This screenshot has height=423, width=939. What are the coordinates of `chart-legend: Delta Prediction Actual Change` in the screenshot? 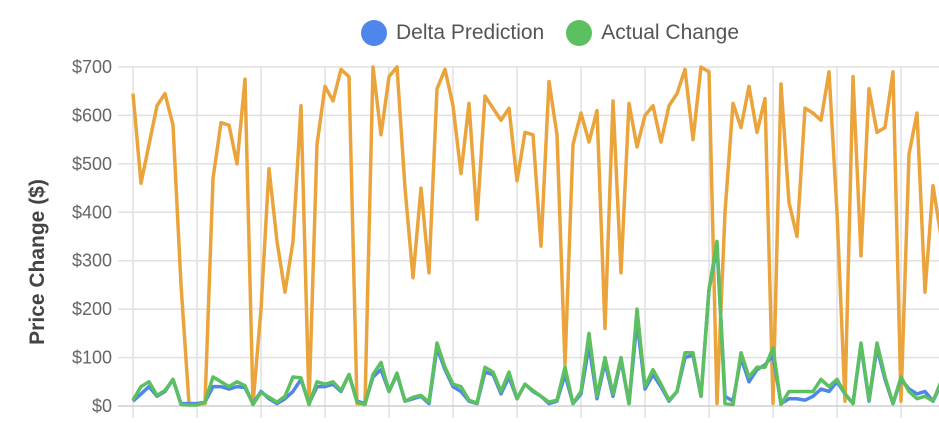 It's located at (469, 33).